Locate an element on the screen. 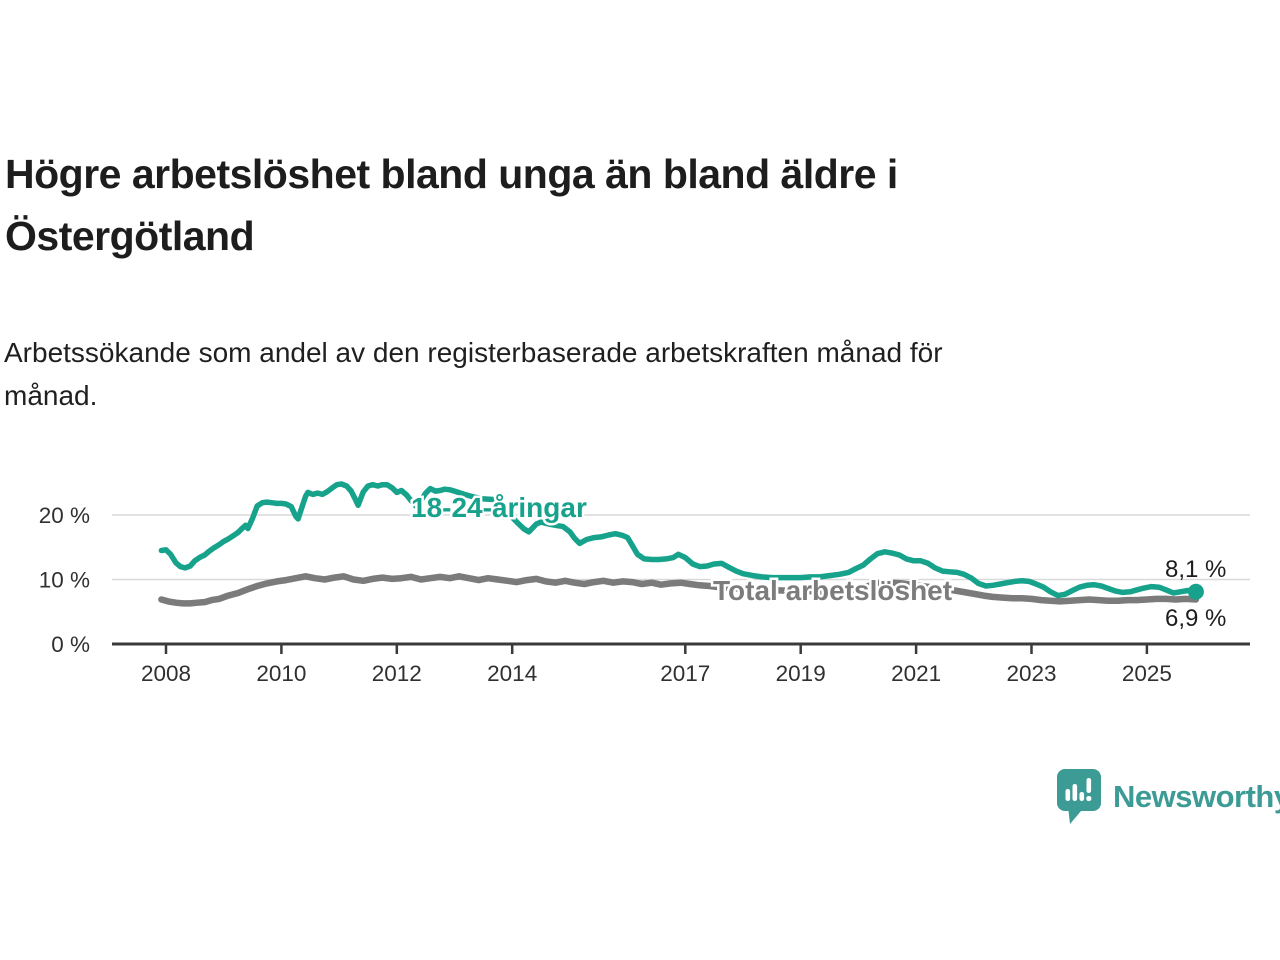  annotation-value-young: 8,1 % is located at coordinates (1195, 569).